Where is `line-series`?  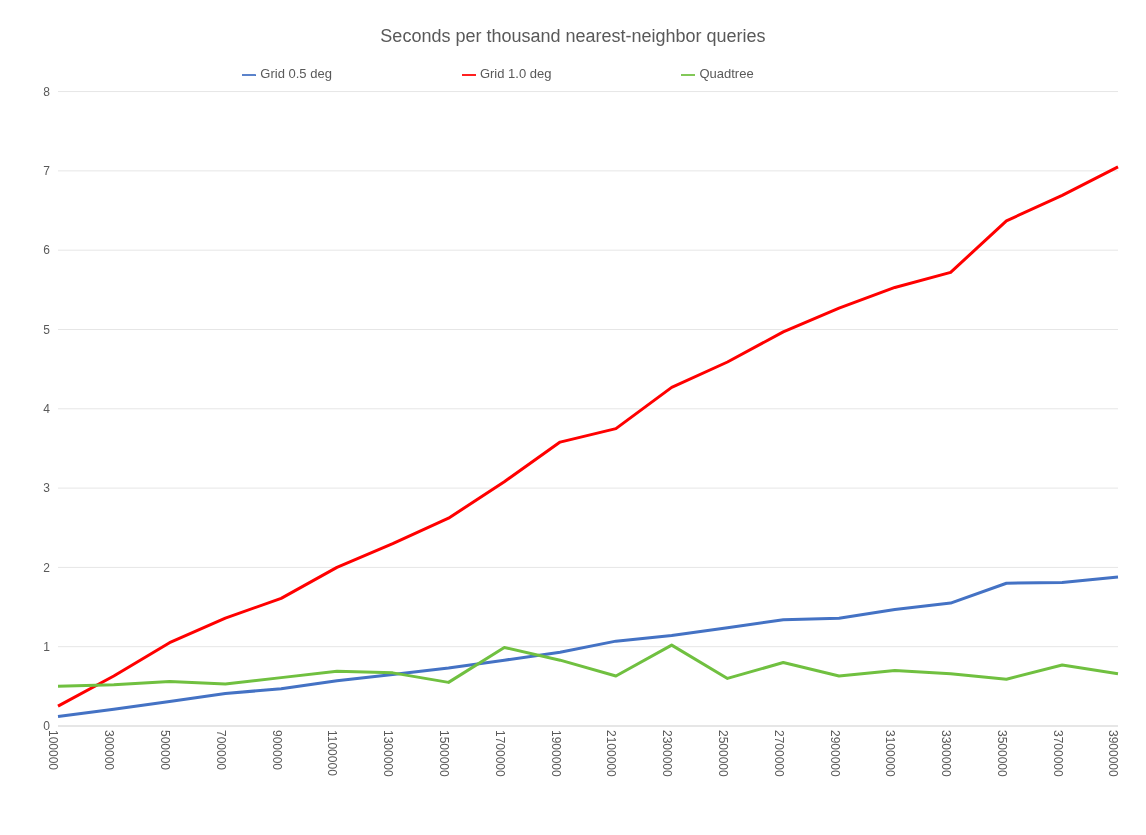
line-series is located at coordinates (588, 665).